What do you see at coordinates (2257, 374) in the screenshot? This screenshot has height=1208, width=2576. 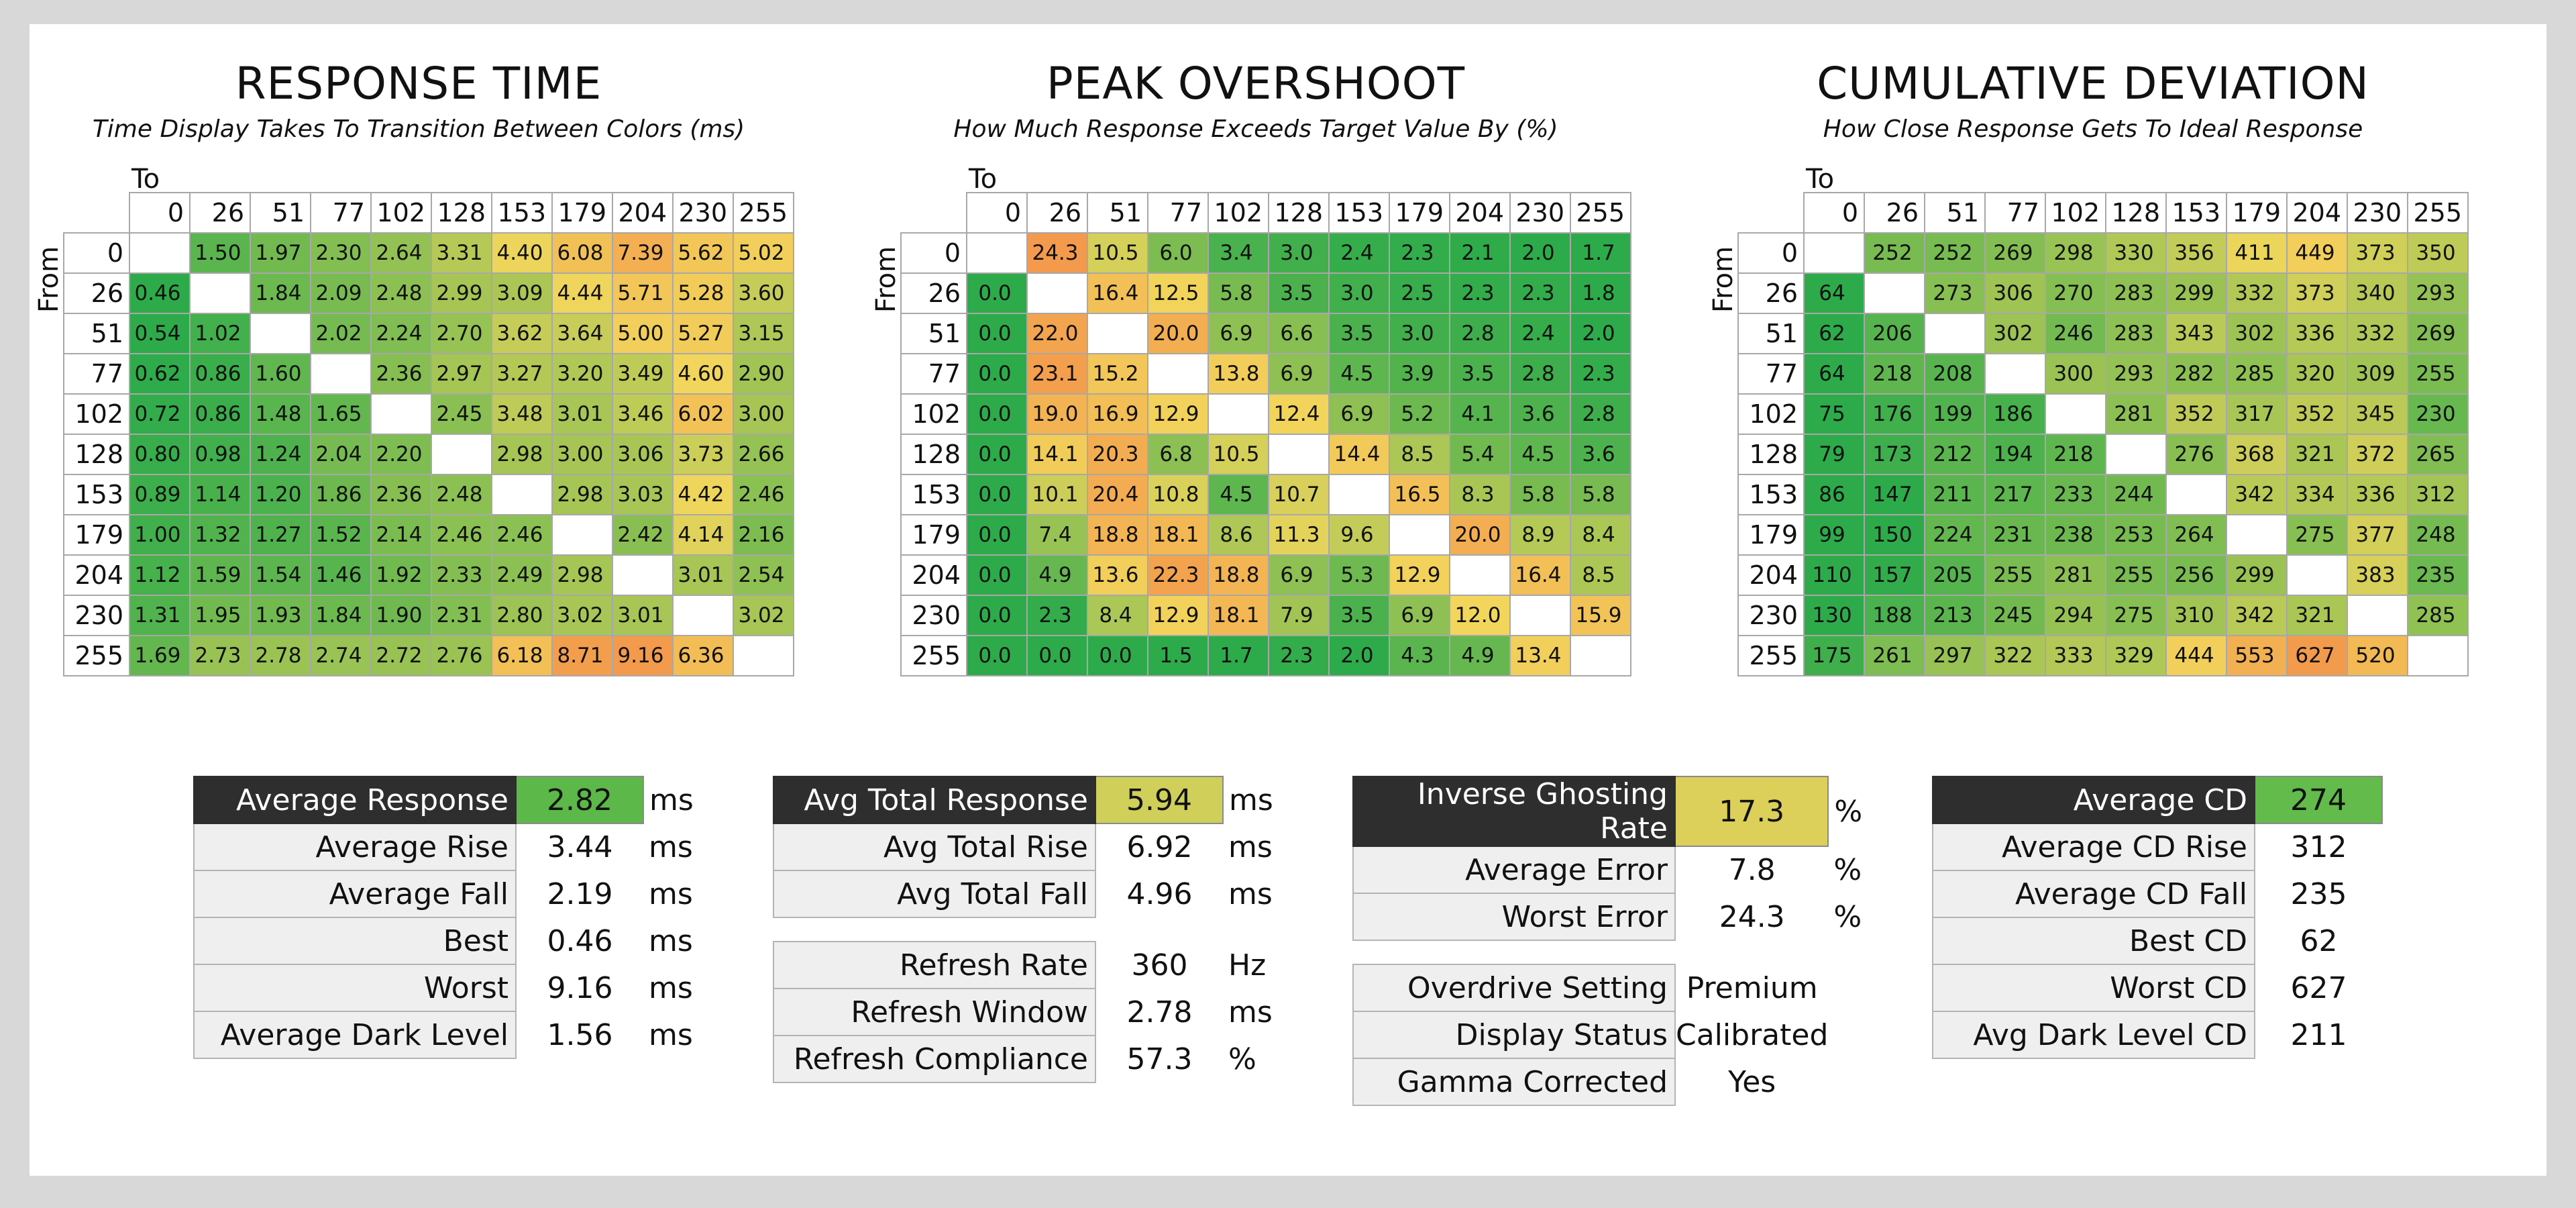 I see `heatmap-cell: 285` at bounding box center [2257, 374].